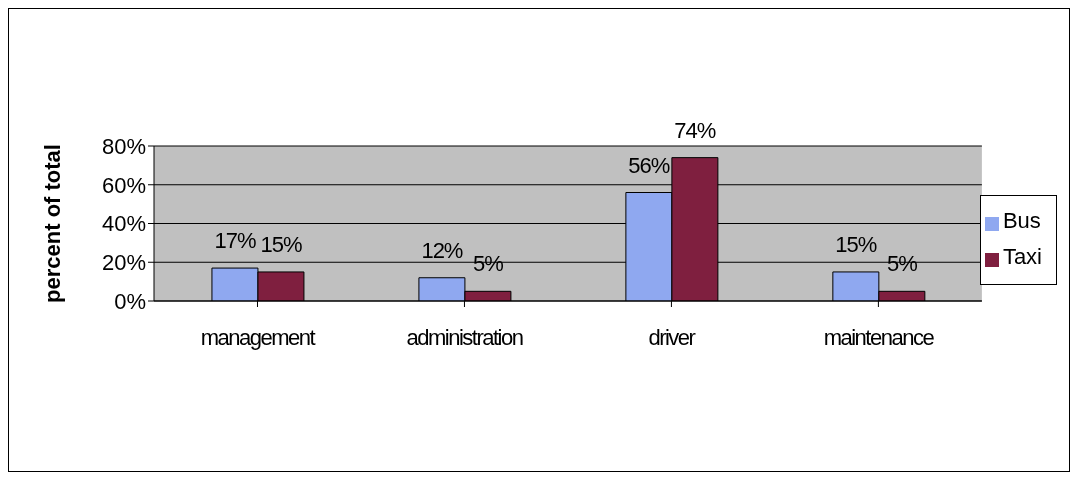 Image resolution: width=1079 pixels, height=480 pixels. I want to click on y-tick-label: 80%, so click(123, 146).